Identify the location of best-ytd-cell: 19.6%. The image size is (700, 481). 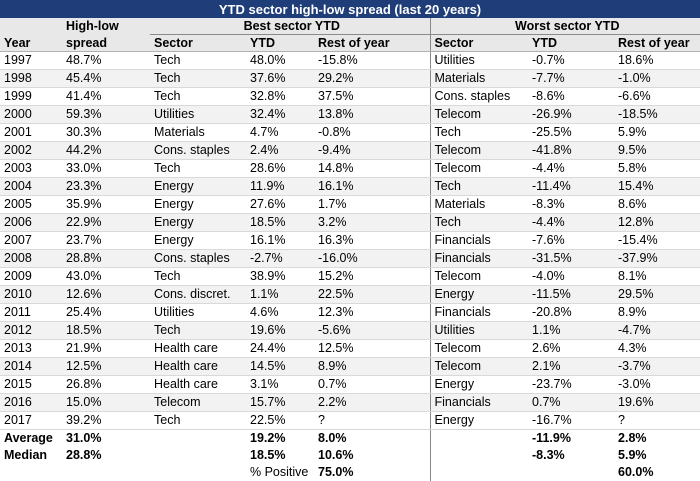
(280, 330).